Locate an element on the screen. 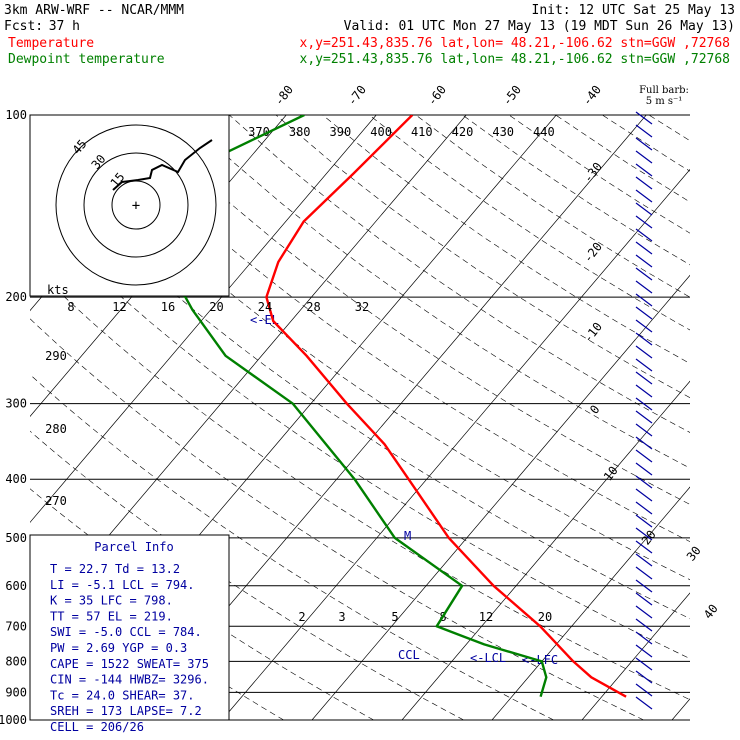 This screenshot has width=740, height=740. hodograph-speed-label: 16 is located at coordinates (168, 307).